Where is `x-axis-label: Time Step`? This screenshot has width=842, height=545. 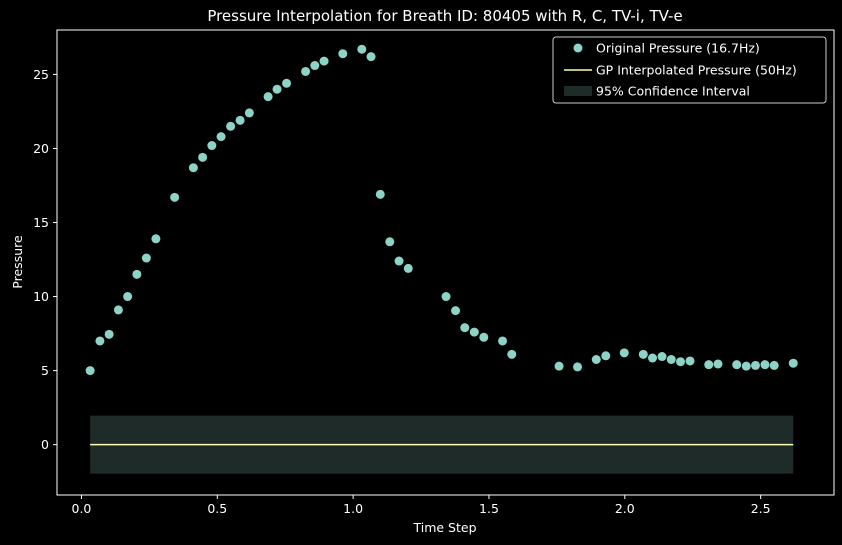
x-axis-label: Time Step is located at coordinates (444, 527).